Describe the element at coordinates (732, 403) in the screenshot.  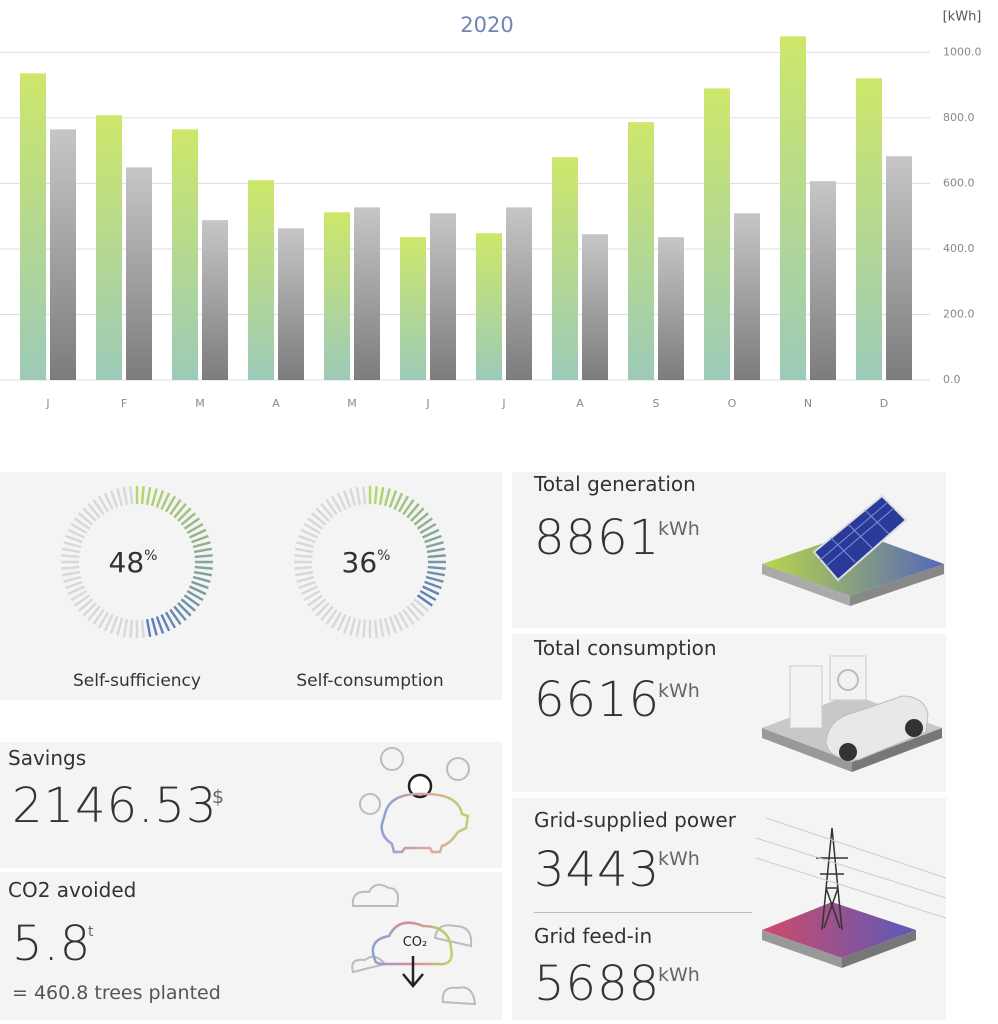
I see `x-tick-label: O` at that location.